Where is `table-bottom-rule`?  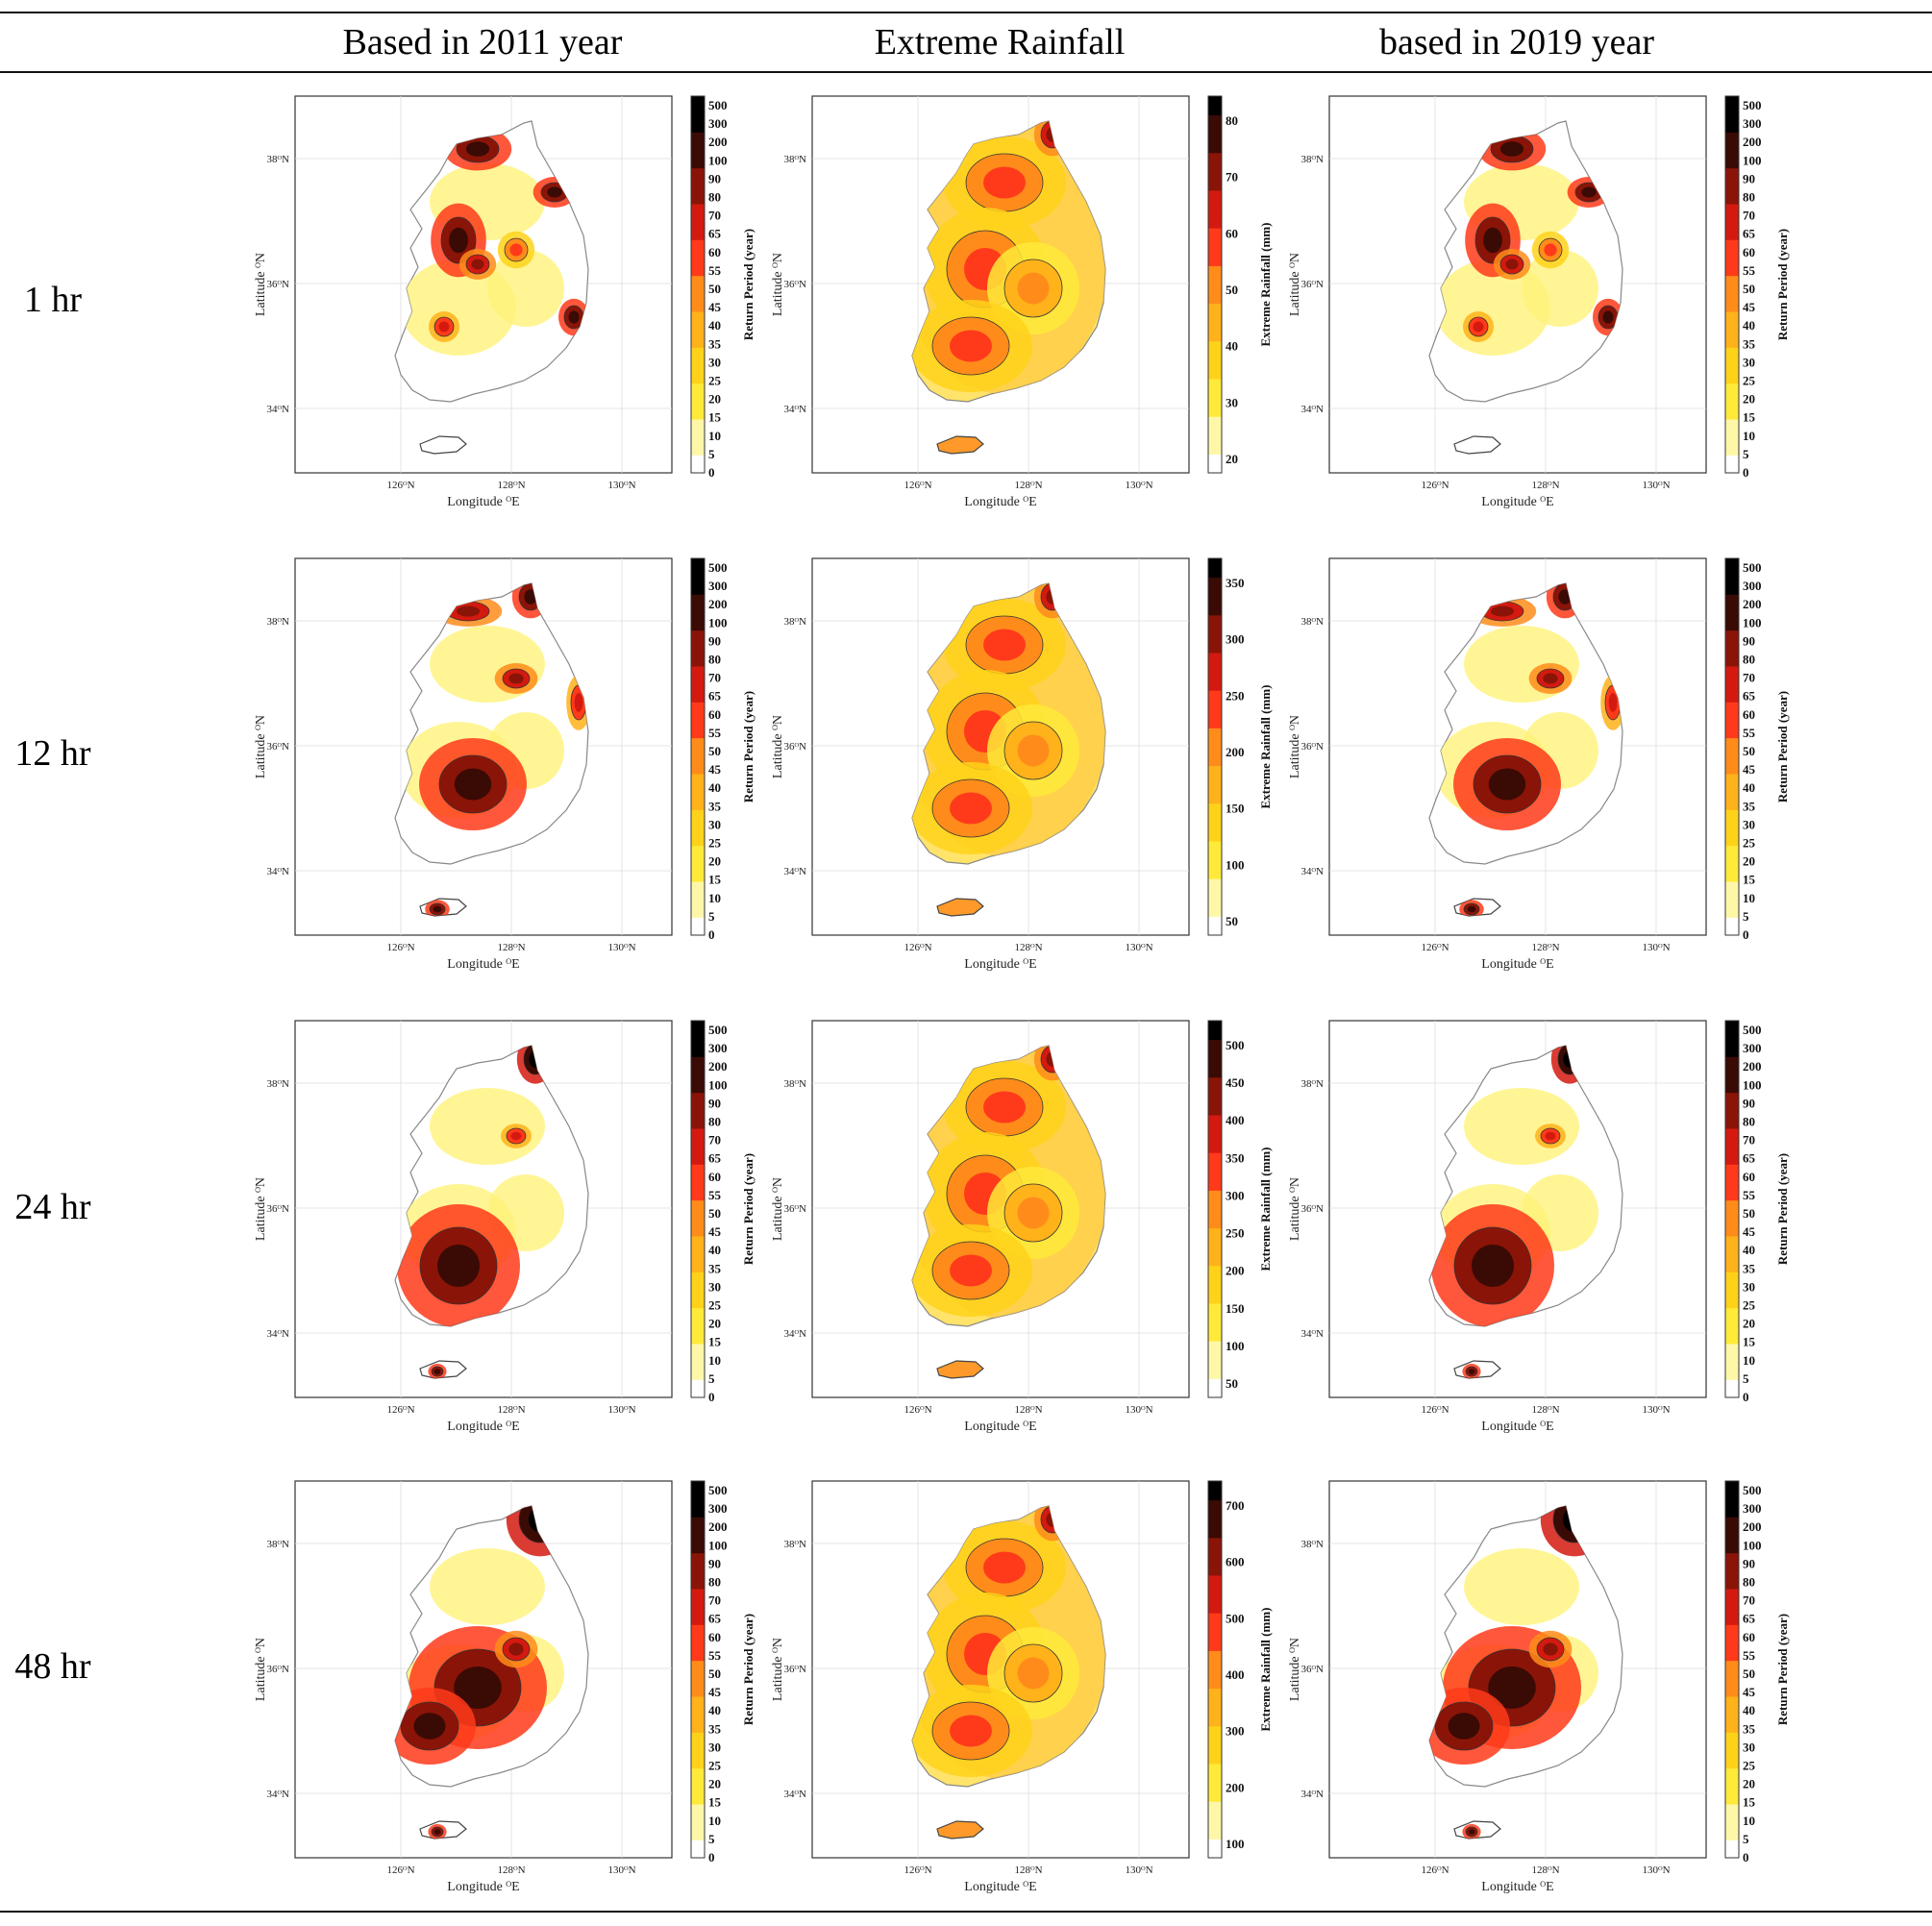
table-bottom-rule is located at coordinates (966, 1912).